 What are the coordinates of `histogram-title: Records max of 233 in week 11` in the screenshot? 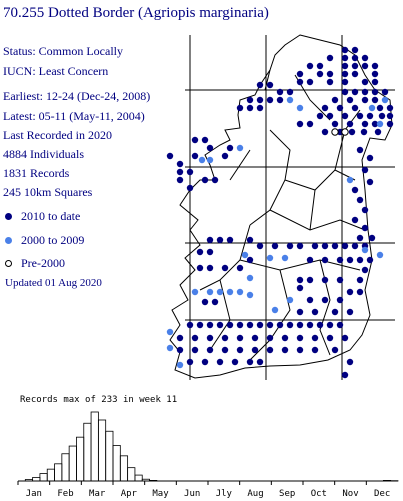 It's located at (98, 400).